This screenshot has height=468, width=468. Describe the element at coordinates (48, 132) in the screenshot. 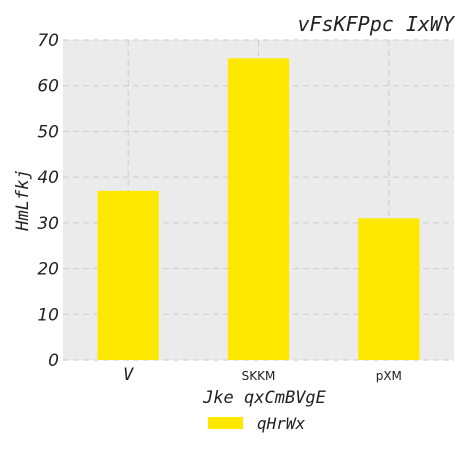

I see `y-tick-label: 50` at that location.